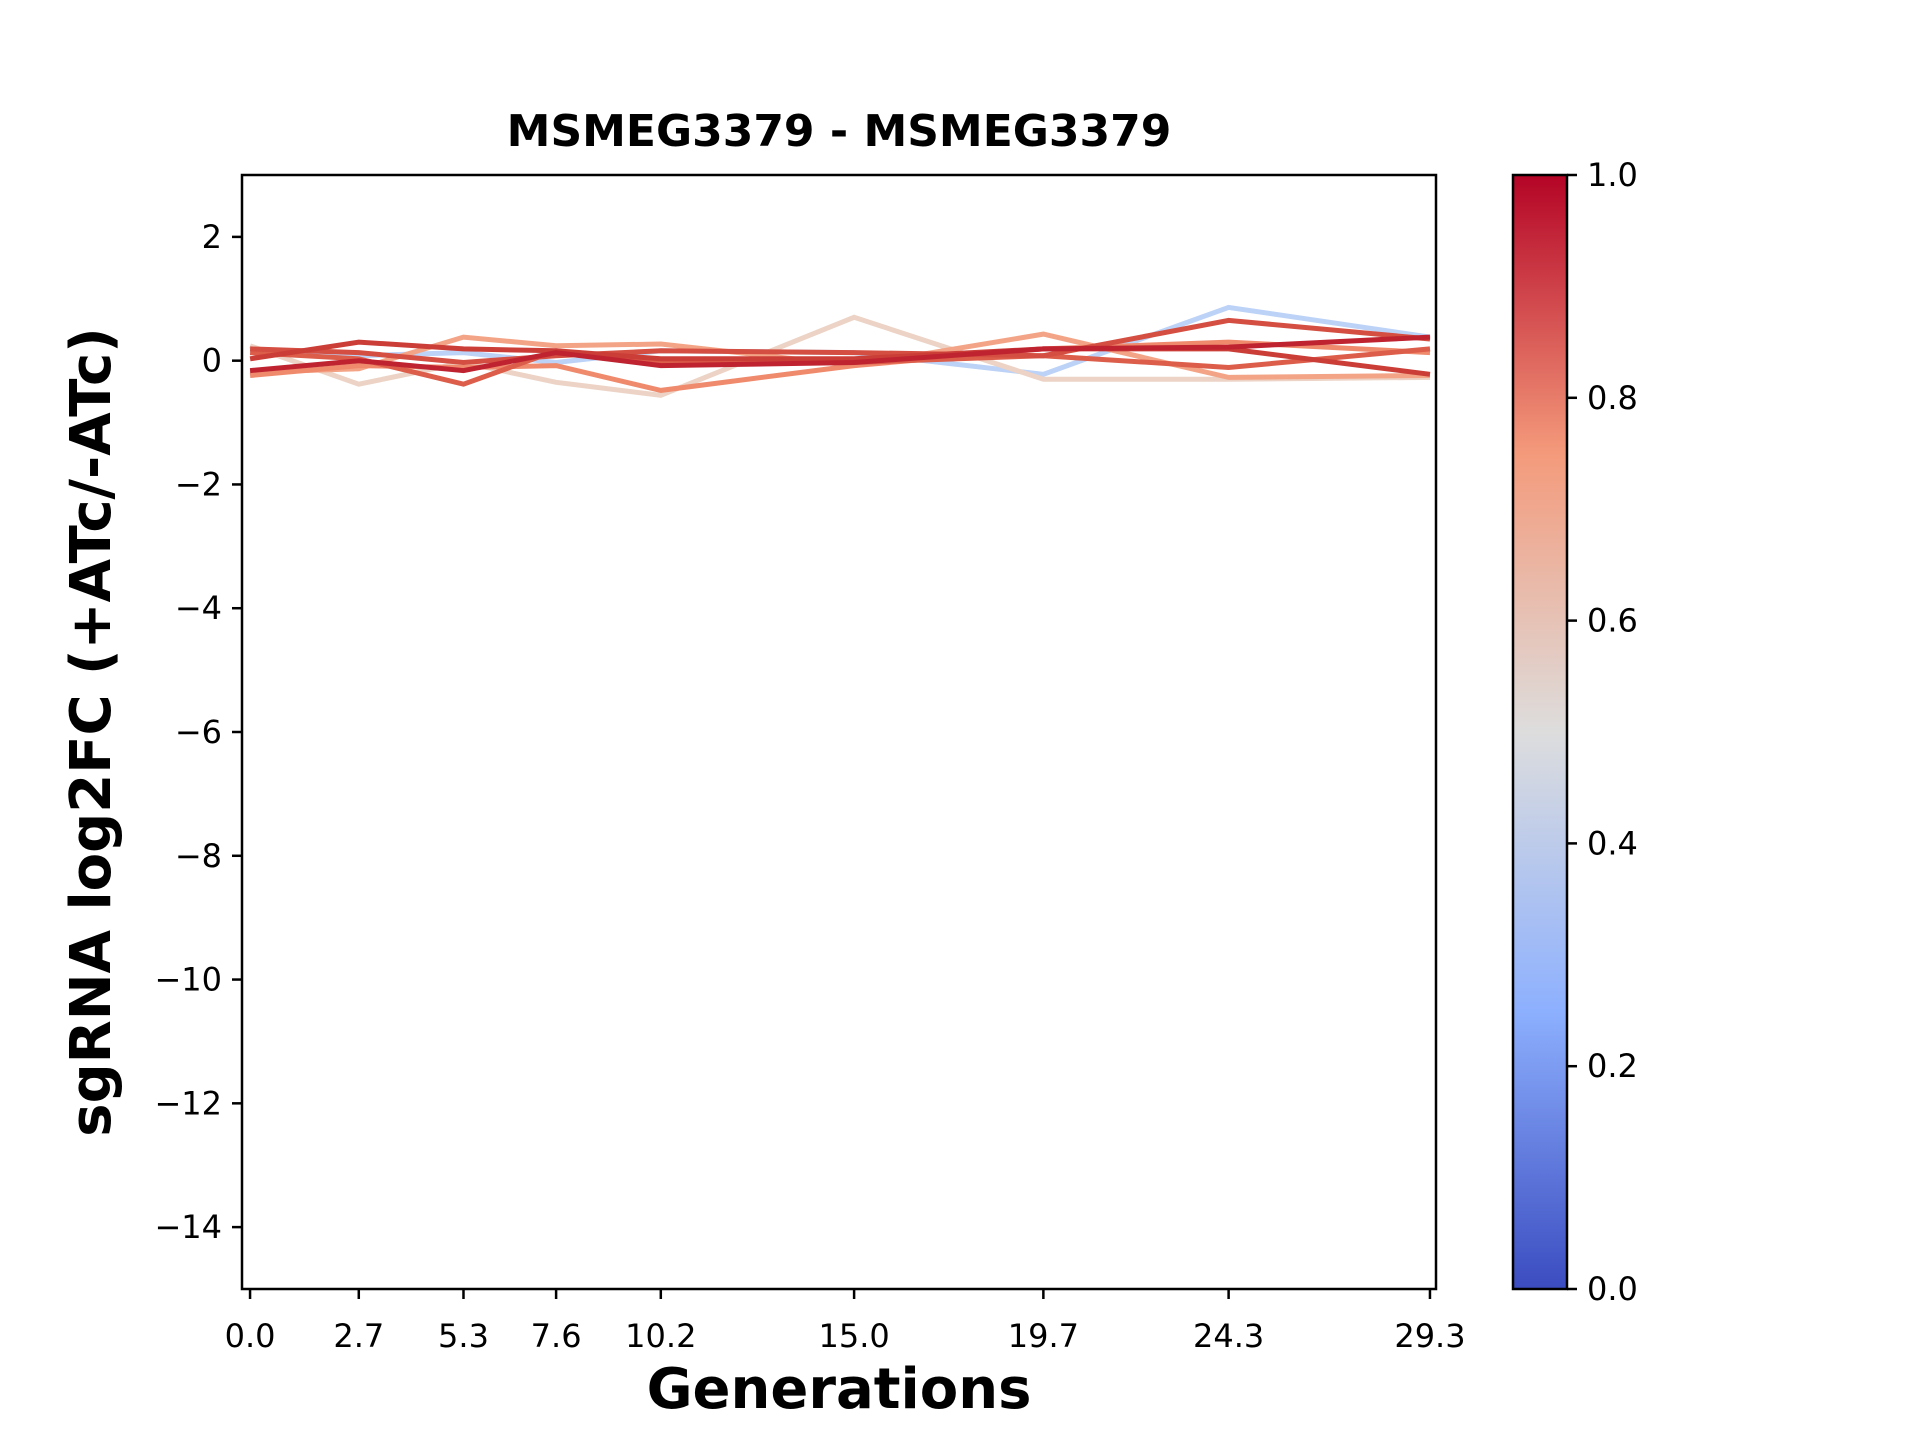 This screenshot has width=1920, height=1440. Describe the element at coordinates (660, 1336) in the screenshot. I see `x-tick-label: 10.2` at that location.